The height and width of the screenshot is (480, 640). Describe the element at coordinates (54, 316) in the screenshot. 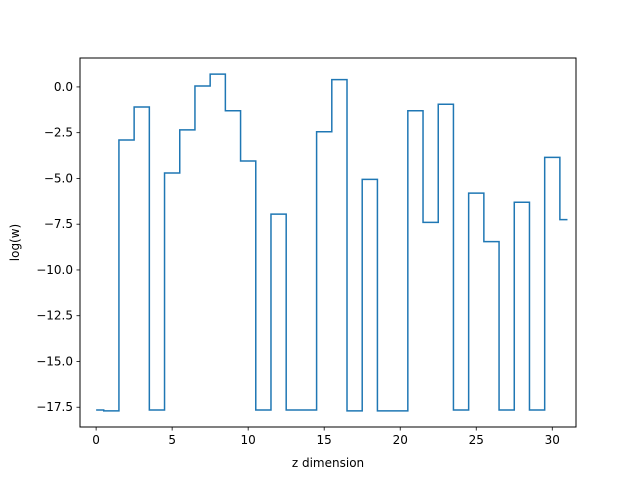

I see `y-tick-label: −12.5` at that location.